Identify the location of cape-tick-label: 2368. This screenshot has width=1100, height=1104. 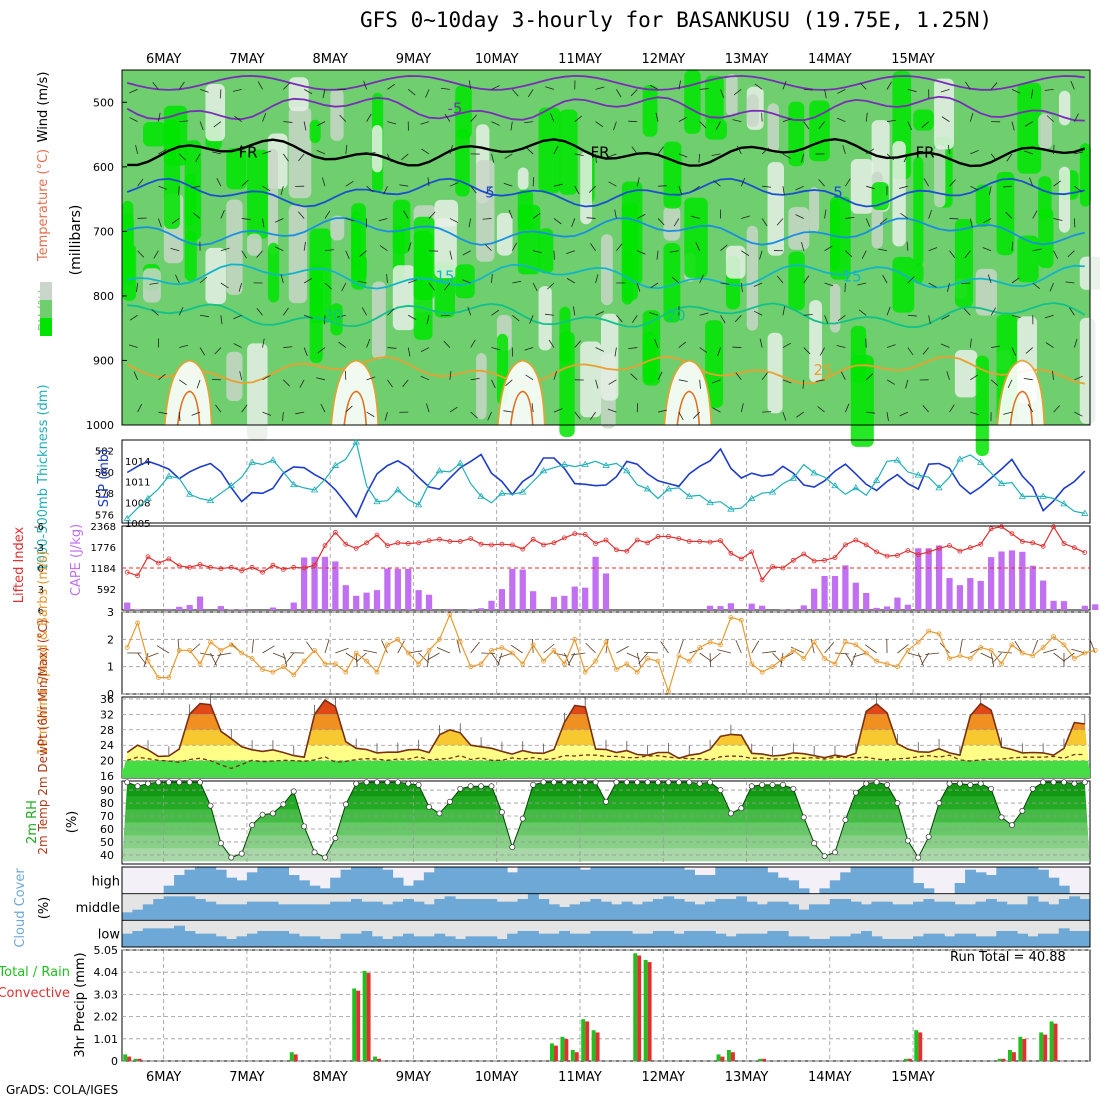
(103, 527).